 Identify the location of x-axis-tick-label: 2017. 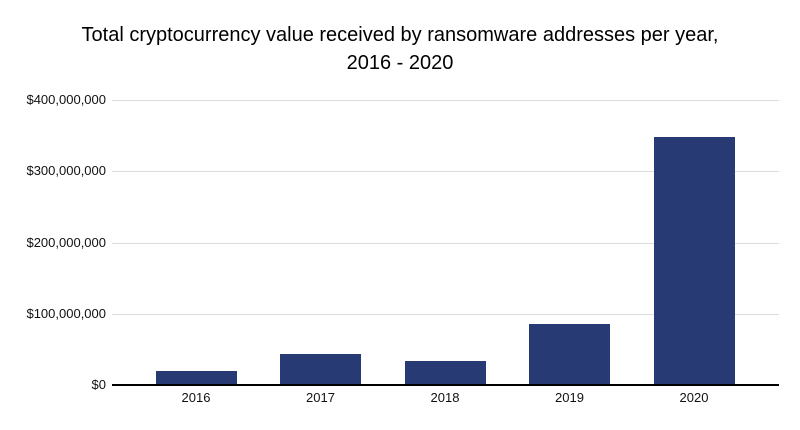
(320, 397).